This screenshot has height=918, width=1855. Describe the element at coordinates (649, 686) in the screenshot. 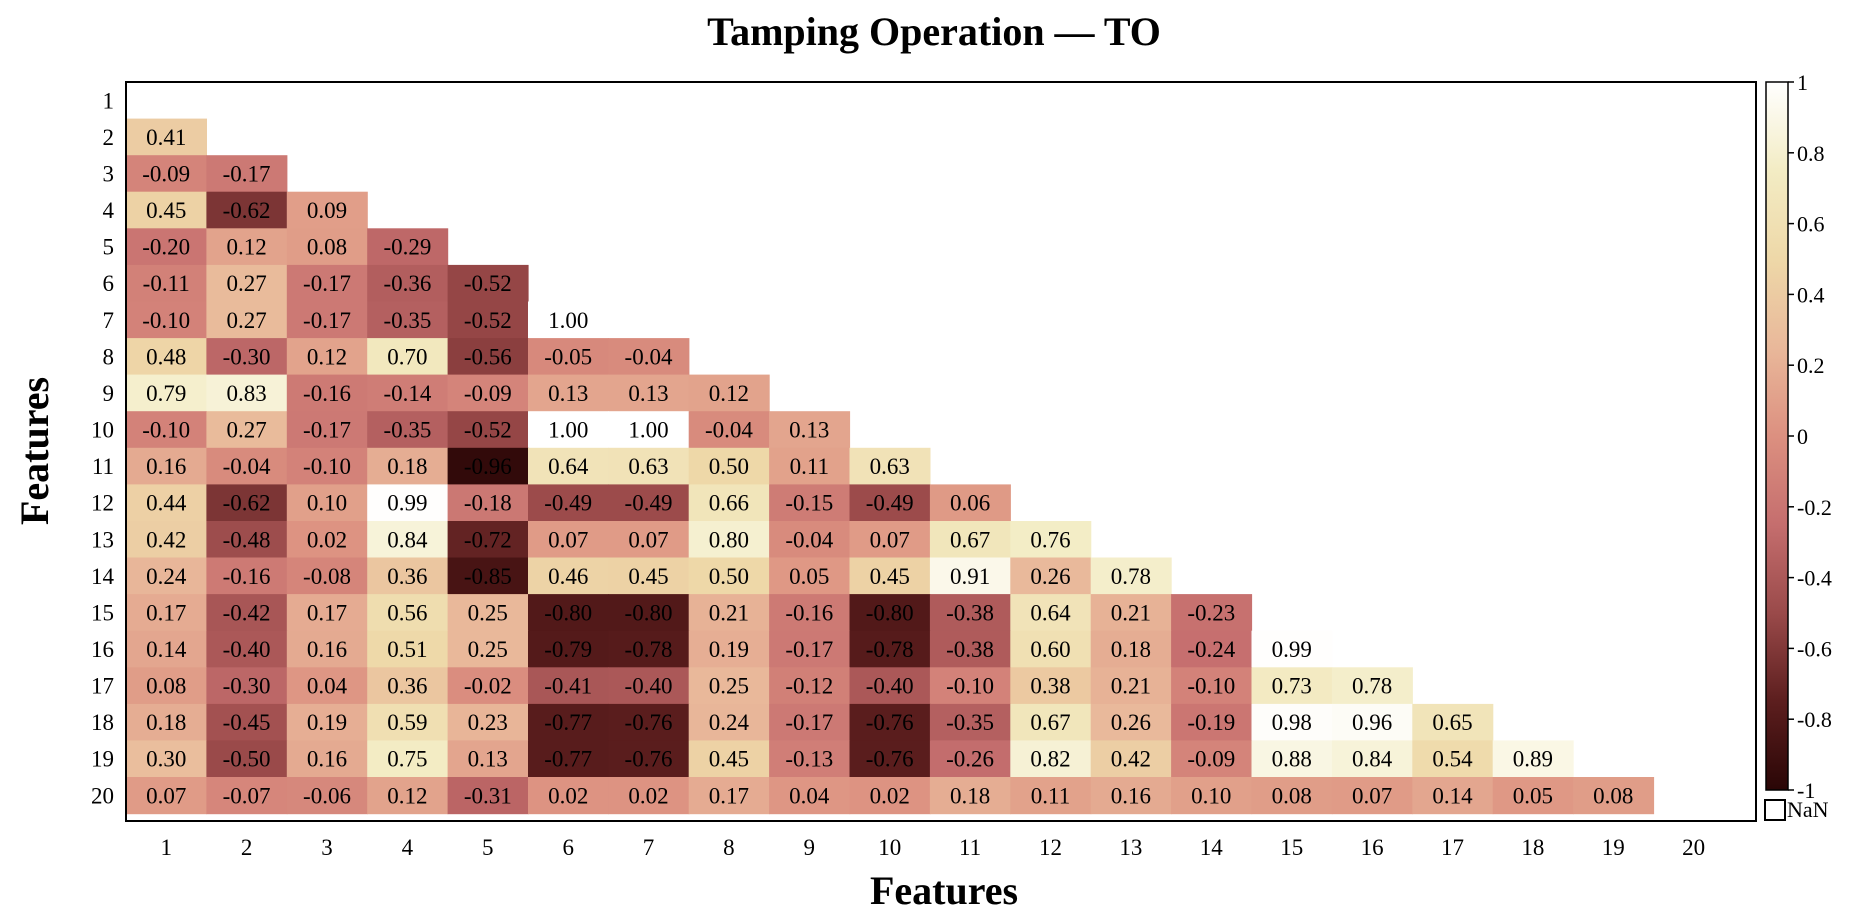

I see `cell-value-label: -0.40` at that location.